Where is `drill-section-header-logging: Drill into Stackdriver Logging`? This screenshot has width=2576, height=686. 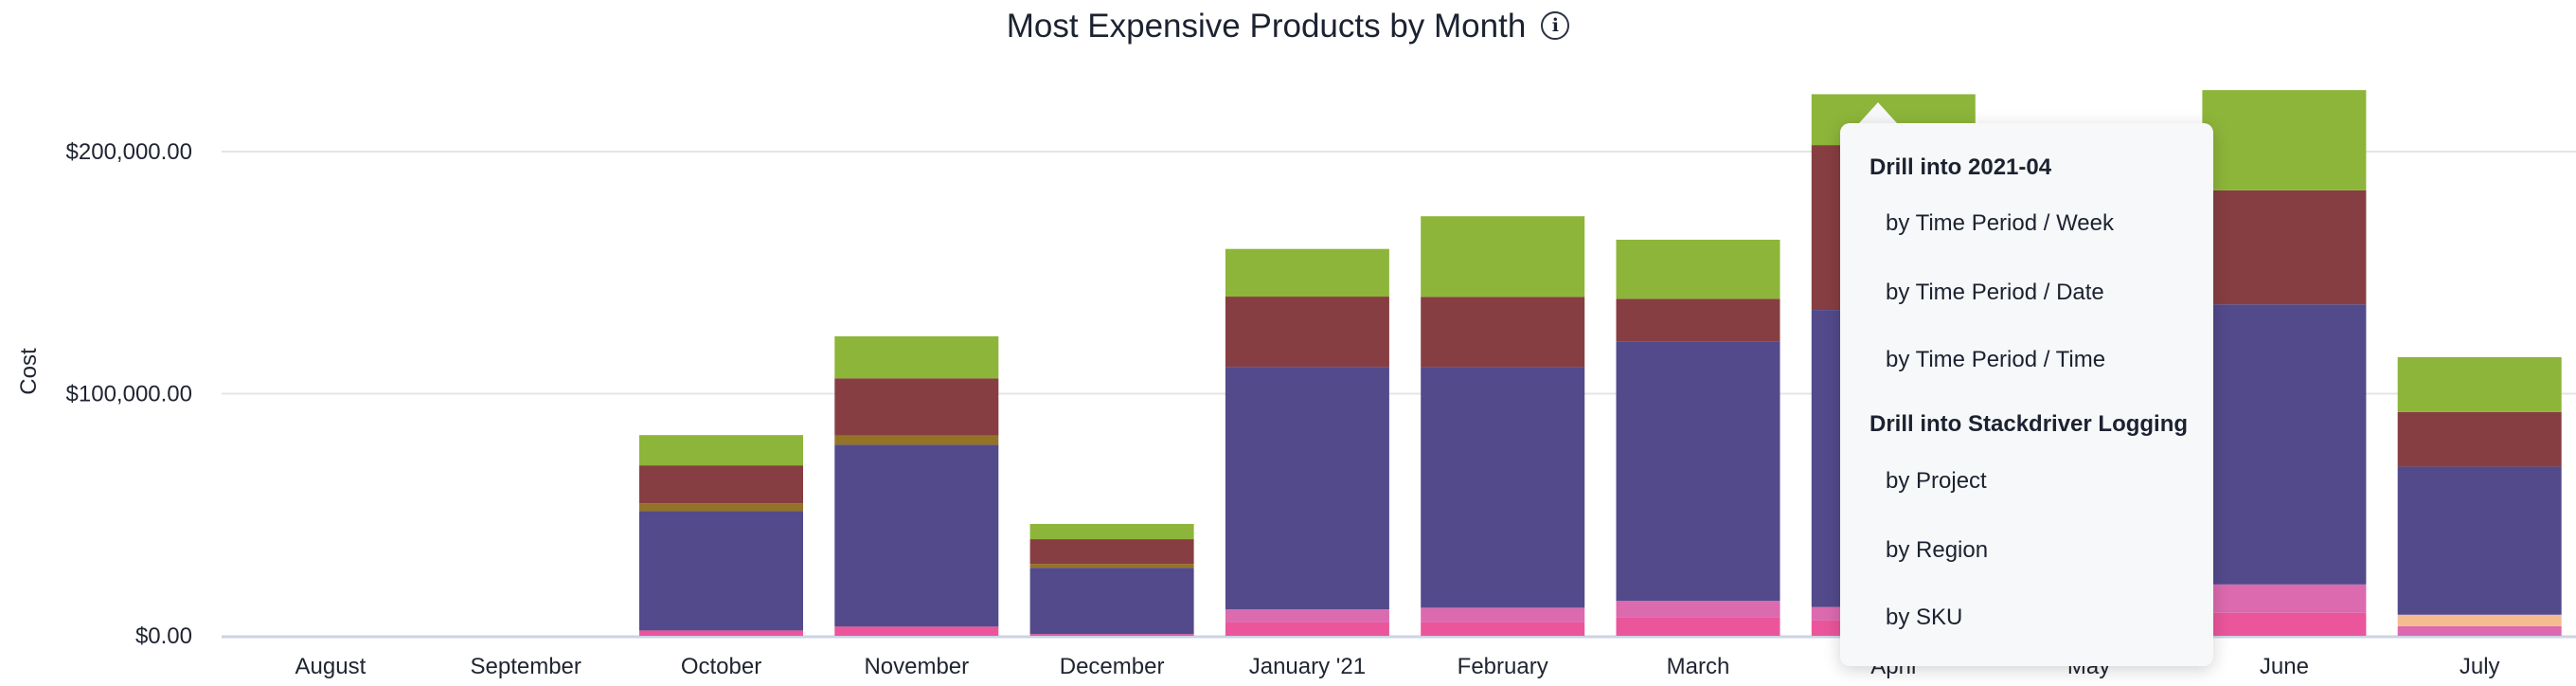 drill-section-header-logging: Drill into Stackdriver Logging is located at coordinates (2029, 424).